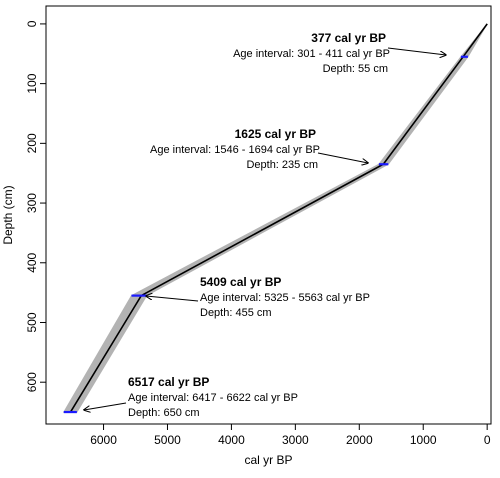 This screenshot has height=478, width=500. What do you see at coordinates (32, 382) in the screenshot?
I see `y-tick-label: 600` at bounding box center [32, 382].